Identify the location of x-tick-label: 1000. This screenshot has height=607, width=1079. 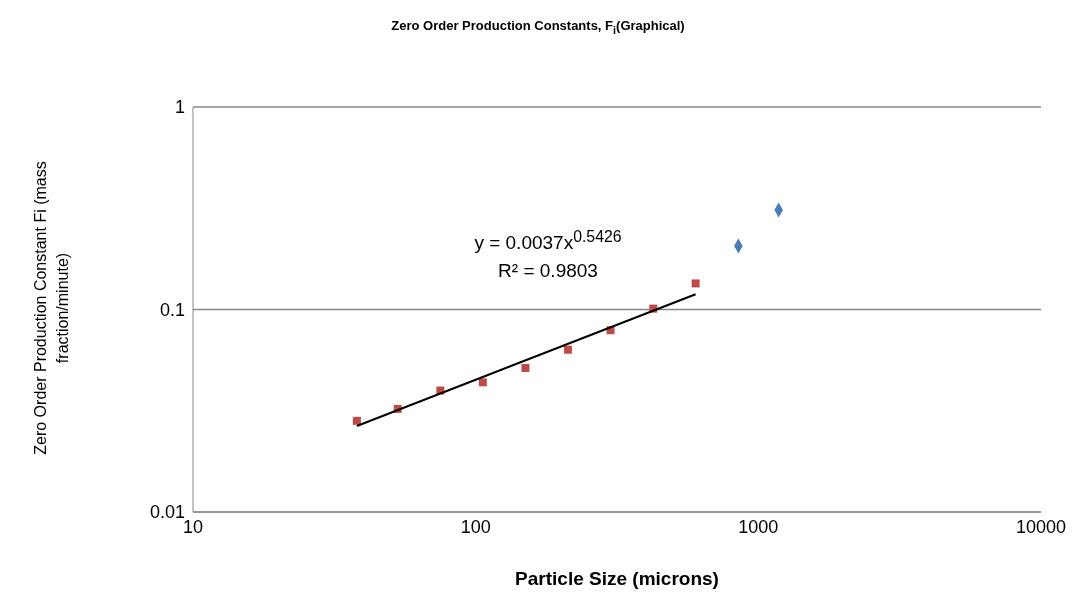
(758, 526).